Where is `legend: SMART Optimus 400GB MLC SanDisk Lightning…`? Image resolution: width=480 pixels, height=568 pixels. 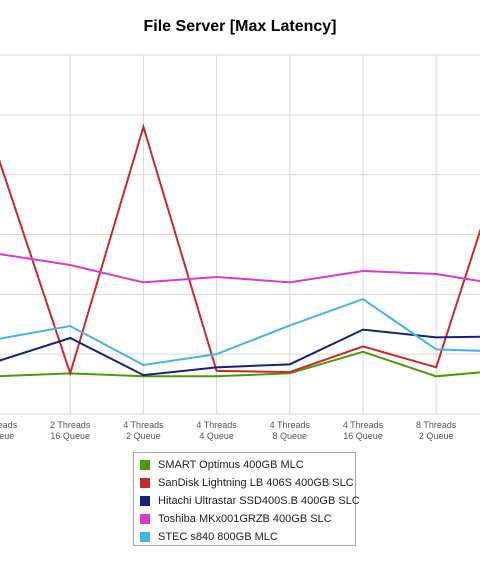 legend: SMART Optimus 400GB MLC SanDisk Lightning… is located at coordinates (246, 499).